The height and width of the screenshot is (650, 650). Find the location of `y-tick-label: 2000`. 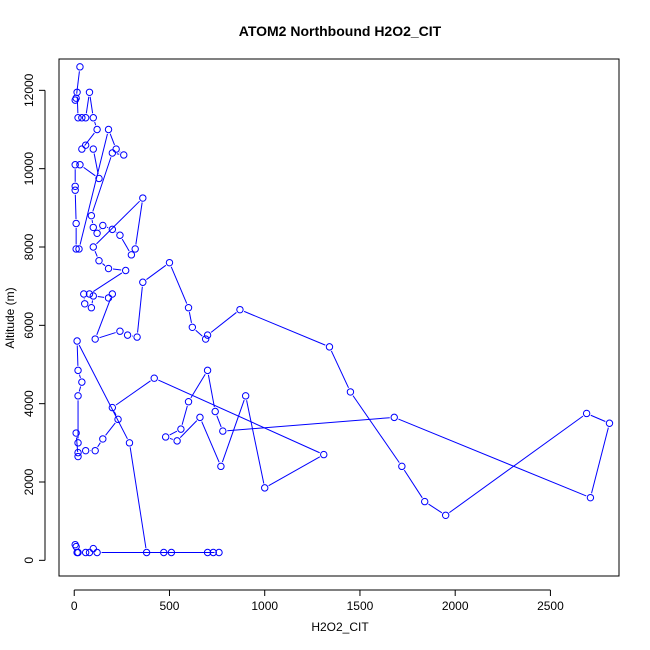

y-tick-label: 2000 is located at coordinates (29, 481).